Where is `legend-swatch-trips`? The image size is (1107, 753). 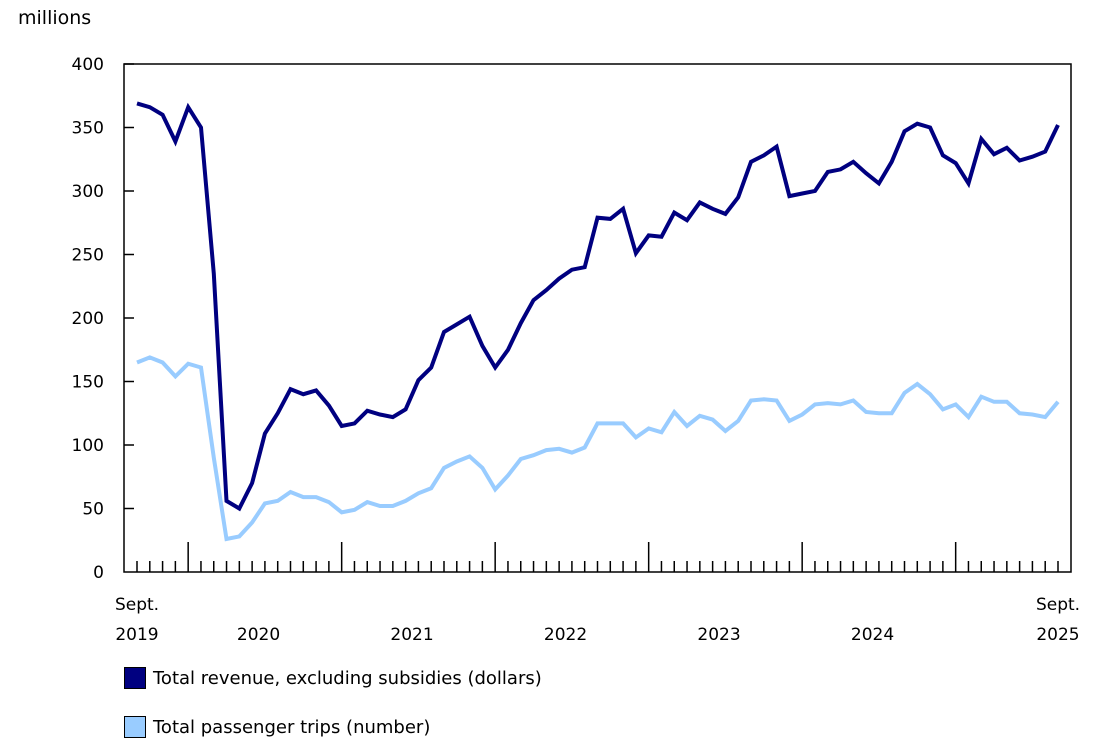
legend-swatch-trips is located at coordinates (135, 727).